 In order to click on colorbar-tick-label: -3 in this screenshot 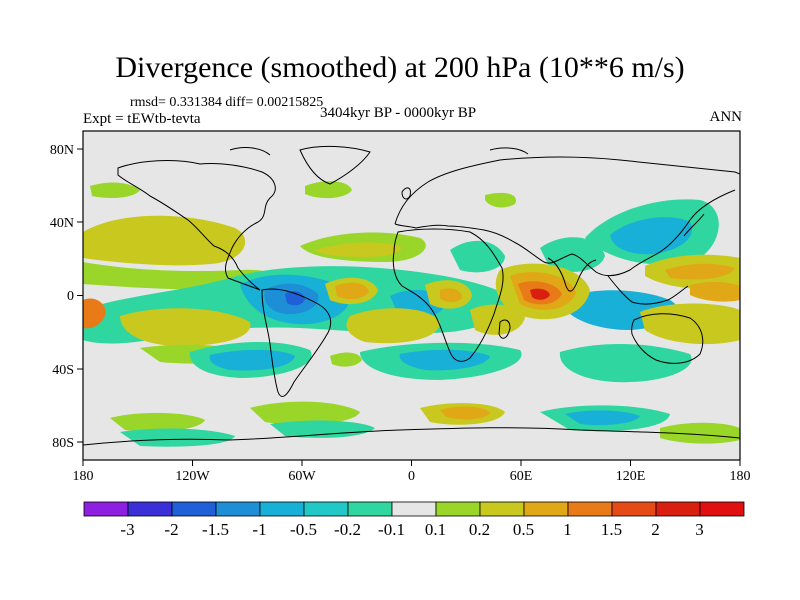, I will do `click(127, 529)`.